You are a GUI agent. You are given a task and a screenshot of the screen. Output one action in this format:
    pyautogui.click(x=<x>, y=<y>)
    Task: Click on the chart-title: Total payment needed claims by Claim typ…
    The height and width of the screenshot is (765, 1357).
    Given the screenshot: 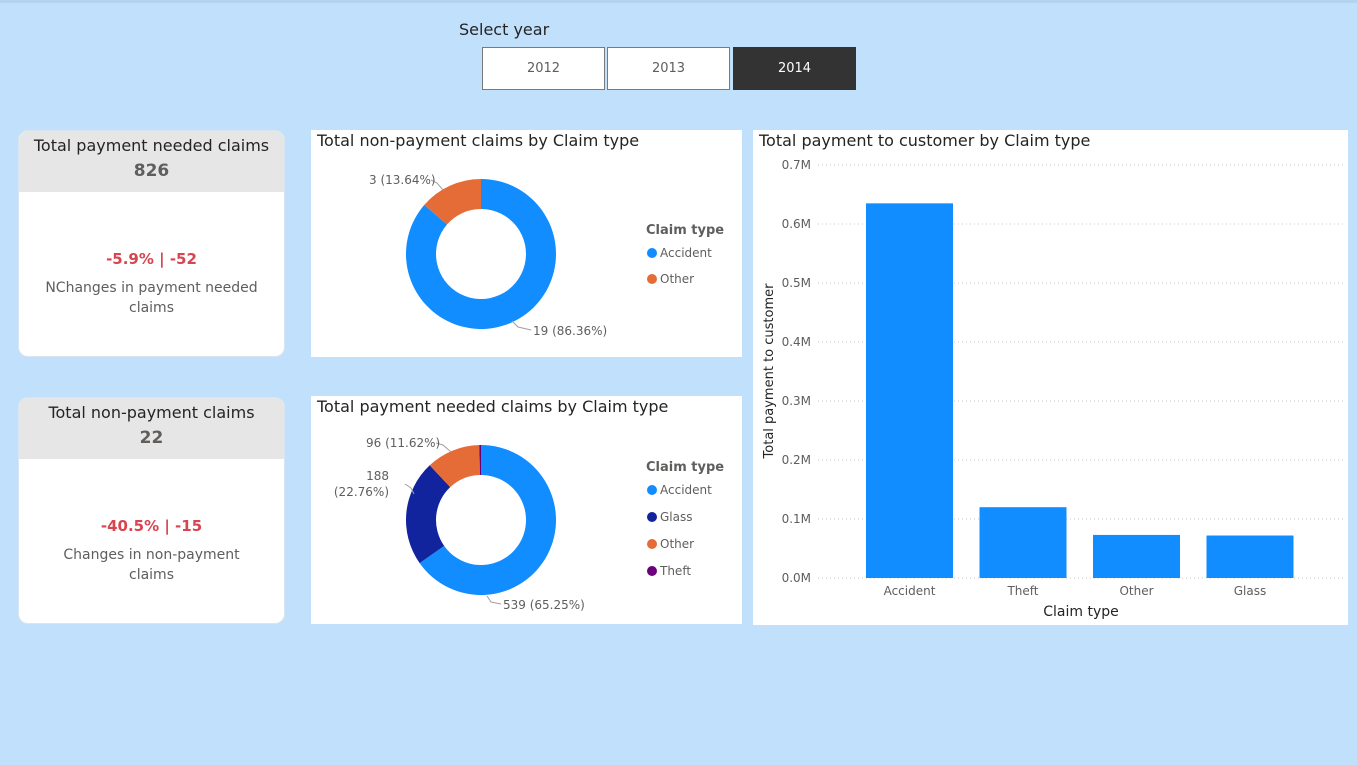 What is the action you would take?
    pyautogui.click(x=493, y=406)
    